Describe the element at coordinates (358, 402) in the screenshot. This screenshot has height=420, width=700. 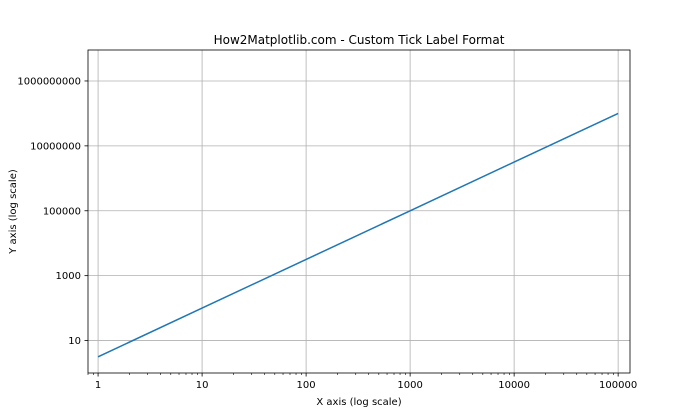
I see `x-axis-label: X axis (log scale)` at that location.